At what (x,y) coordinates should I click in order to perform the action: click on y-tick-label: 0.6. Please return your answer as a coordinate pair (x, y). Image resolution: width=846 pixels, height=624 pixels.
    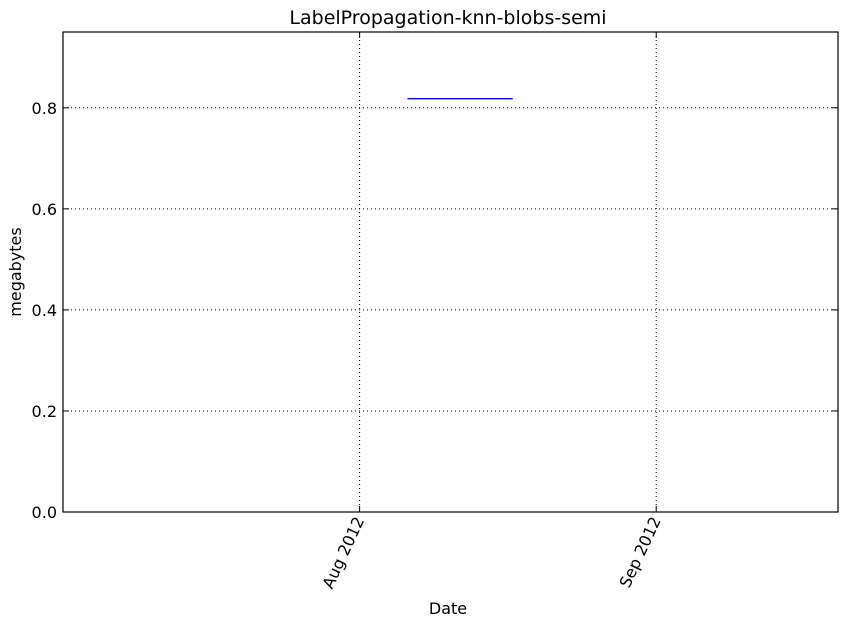
    Looking at the image, I should click on (44, 209).